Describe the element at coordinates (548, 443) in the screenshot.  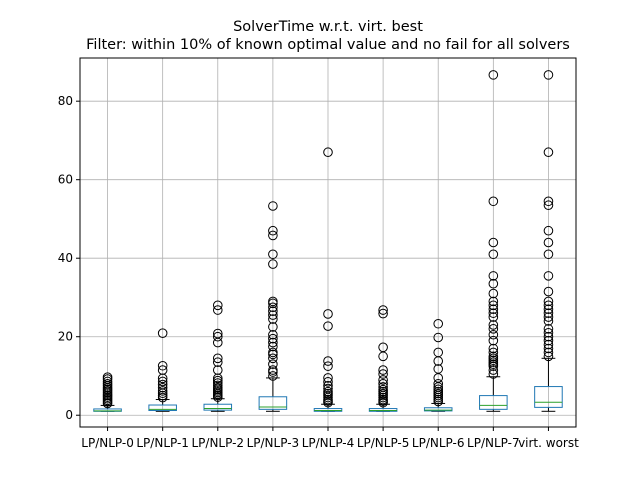
I see `x-tick-label: virt. worst` at that location.